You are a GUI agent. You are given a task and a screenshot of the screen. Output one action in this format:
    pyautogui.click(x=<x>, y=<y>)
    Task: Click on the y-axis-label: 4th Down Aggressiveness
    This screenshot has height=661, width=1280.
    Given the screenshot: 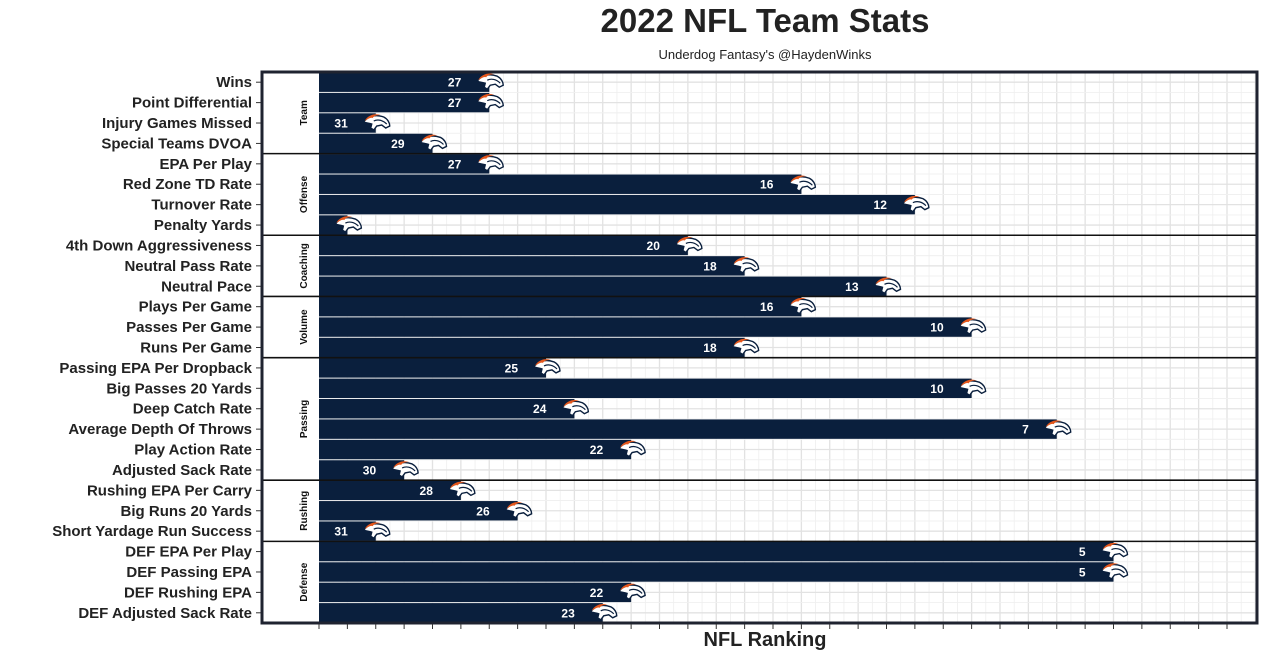 What is the action you would take?
    pyautogui.click(x=159, y=245)
    